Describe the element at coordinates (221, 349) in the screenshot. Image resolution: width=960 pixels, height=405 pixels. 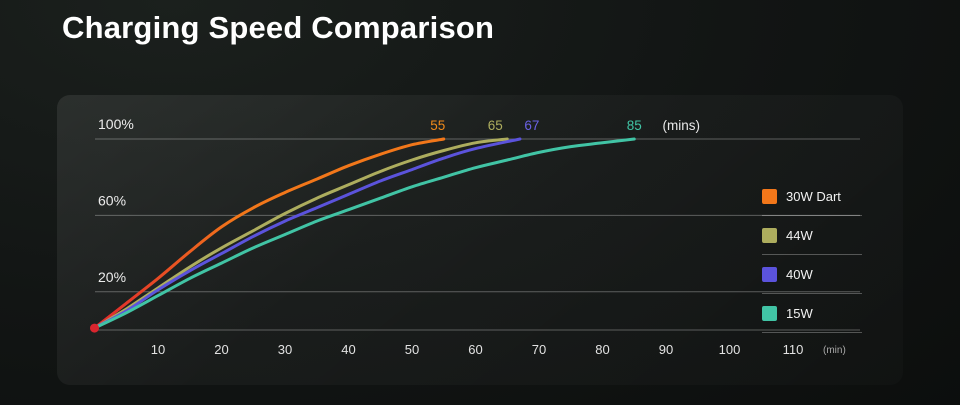
I see `x-tick-label-20: 20` at that location.